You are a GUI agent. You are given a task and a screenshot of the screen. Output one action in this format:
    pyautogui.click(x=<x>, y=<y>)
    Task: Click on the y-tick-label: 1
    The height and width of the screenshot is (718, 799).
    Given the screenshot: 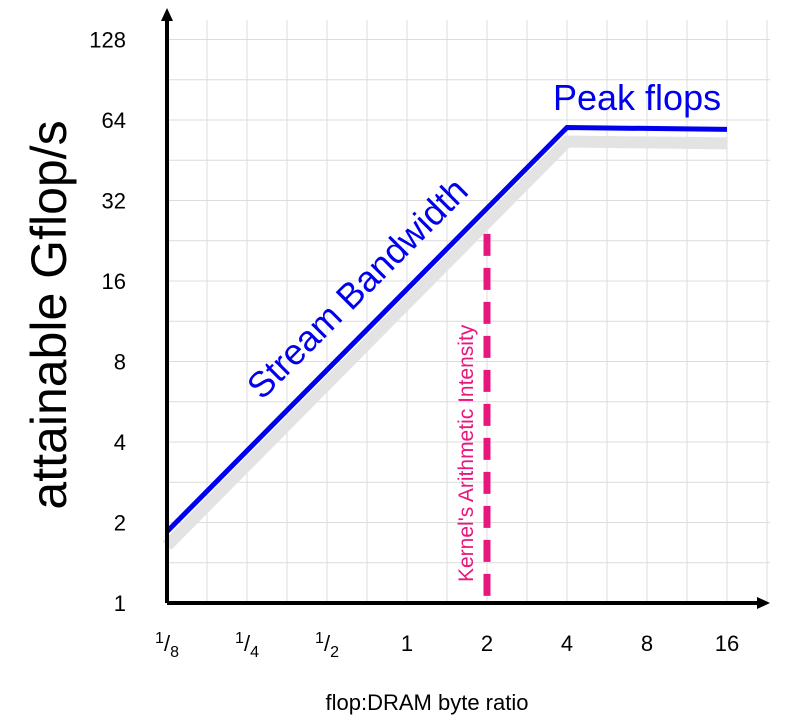 What is the action you would take?
    pyautogui.click(x=120, y=603)
    